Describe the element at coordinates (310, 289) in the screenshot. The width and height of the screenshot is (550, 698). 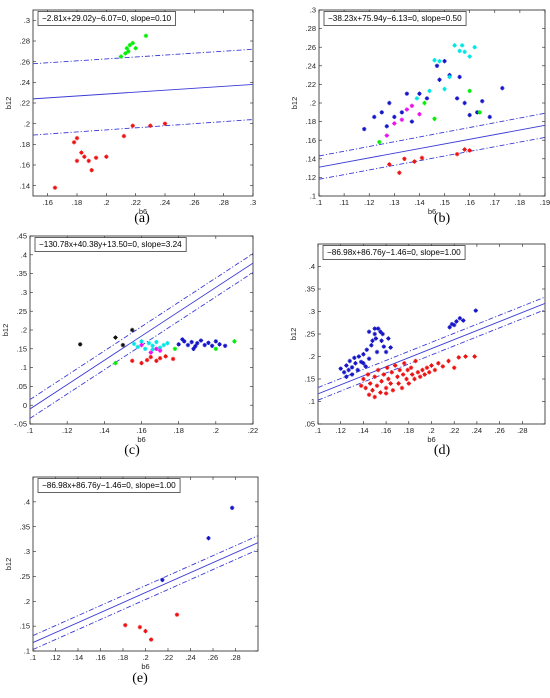
I see `chart-d-y-tick-label: .35` at that location.